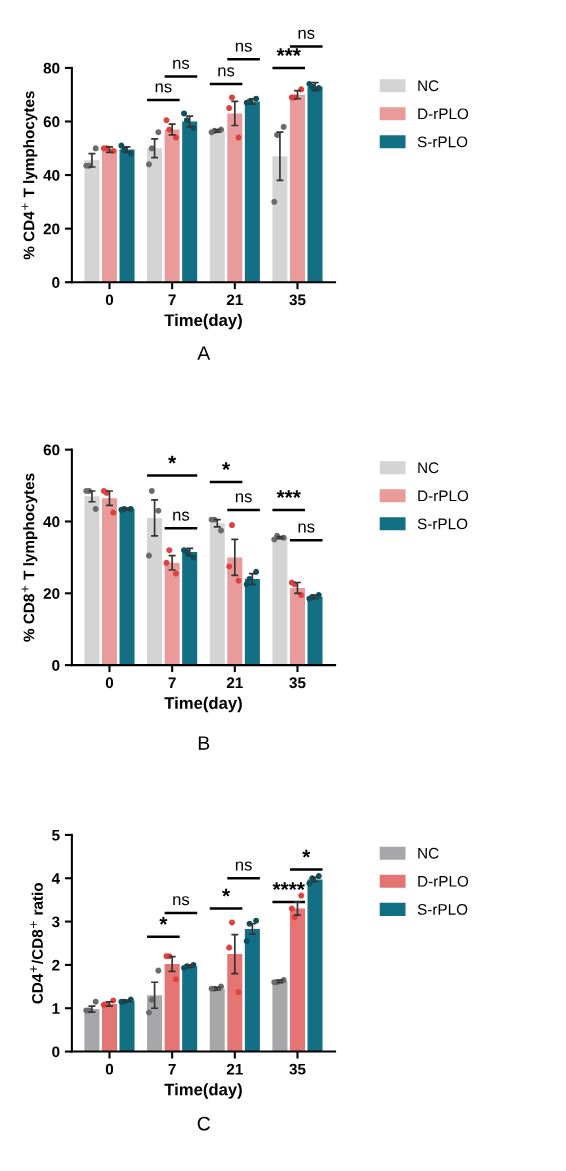 This screenshot has height=1171, width=566. Describe the element at coordinates (29, 175) in the screenshot. I see `y-axis-title: % CD4$^{+}$ T lymphocytes` at that location.